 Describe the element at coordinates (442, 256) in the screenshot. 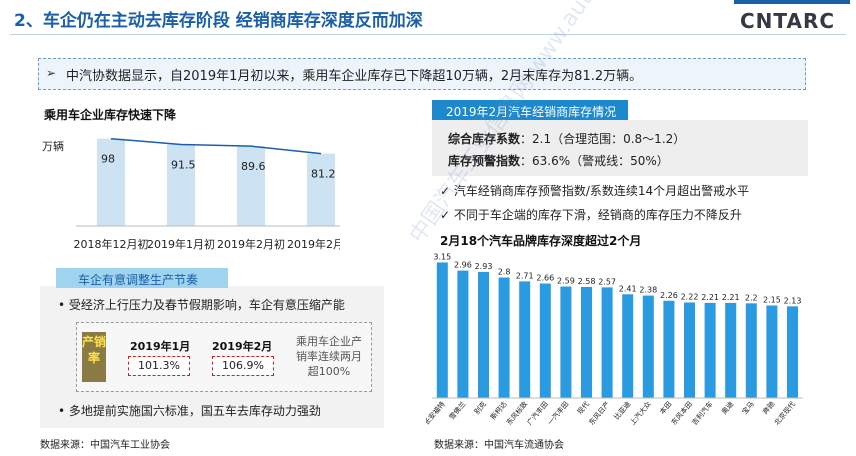

I see `bar-value-label: 3.15` at that location.